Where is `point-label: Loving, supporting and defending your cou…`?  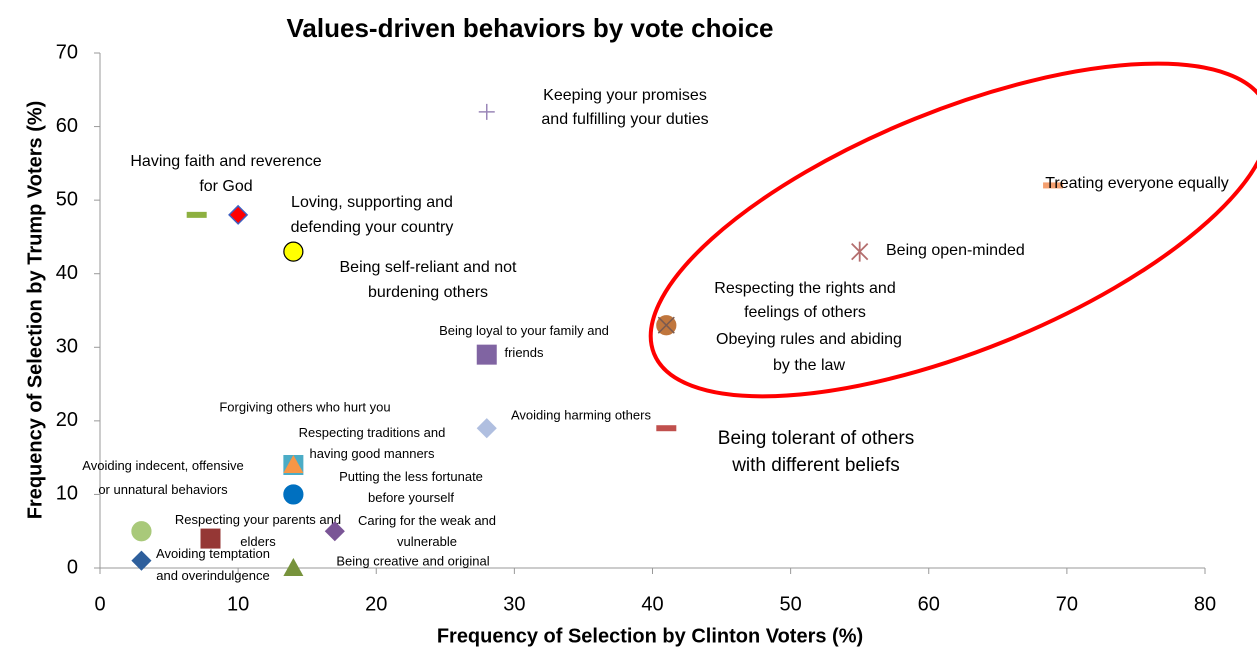 point-label: Loving, supporting and defending your cou… is located at coordinates (372, 215).